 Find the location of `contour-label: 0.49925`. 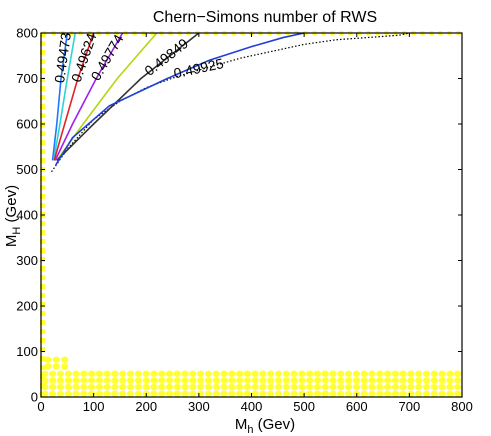

contour-label: 0.49925 is located at coordinates (198, 68).